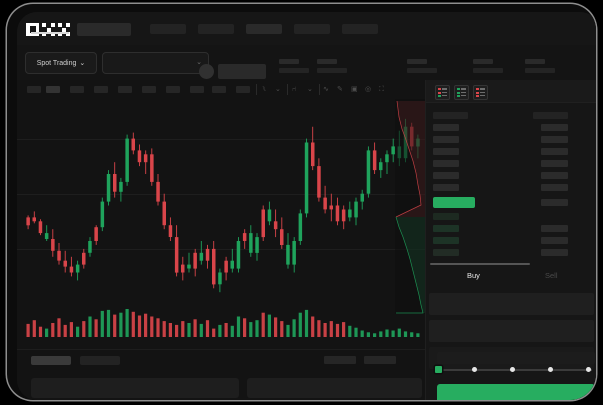 The height and width of the screenshot is (405, 603). I want to click on orderbook-asks-icon, so click(480, 92).